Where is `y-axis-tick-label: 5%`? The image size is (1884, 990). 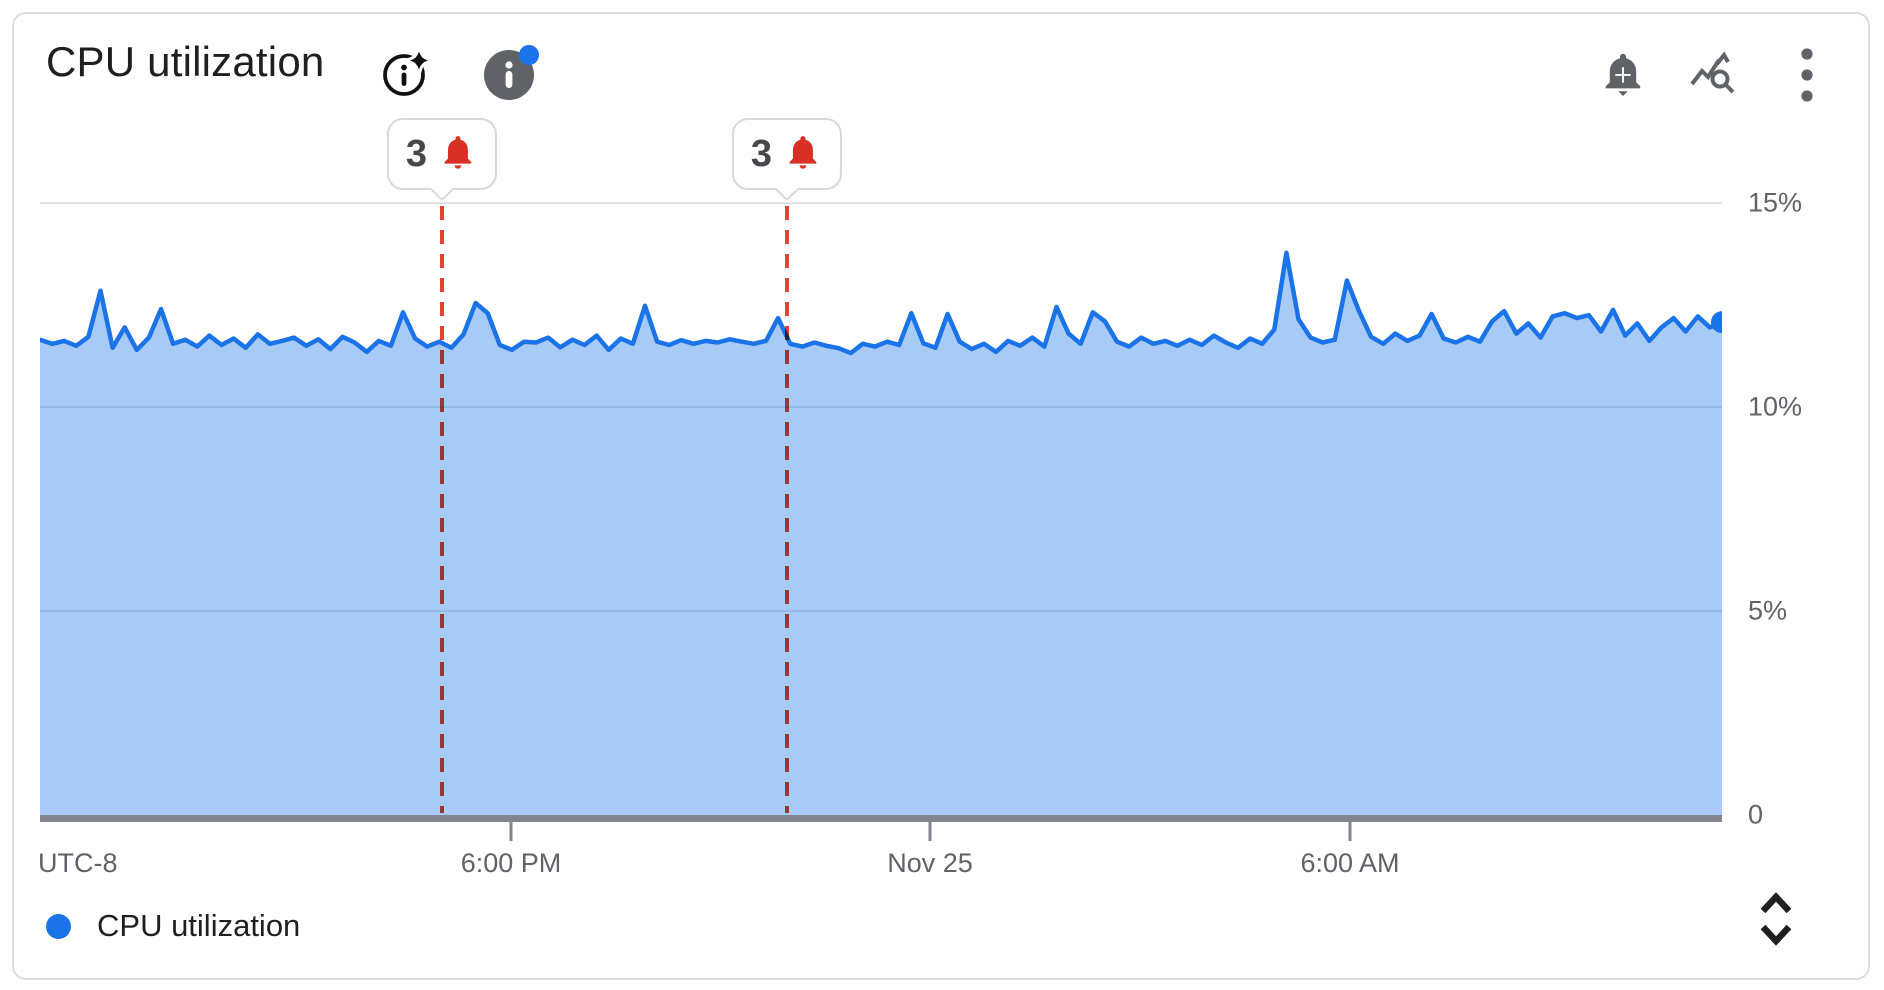
y-axis-tick-label: 5% is located at coordinates (1768, 610).